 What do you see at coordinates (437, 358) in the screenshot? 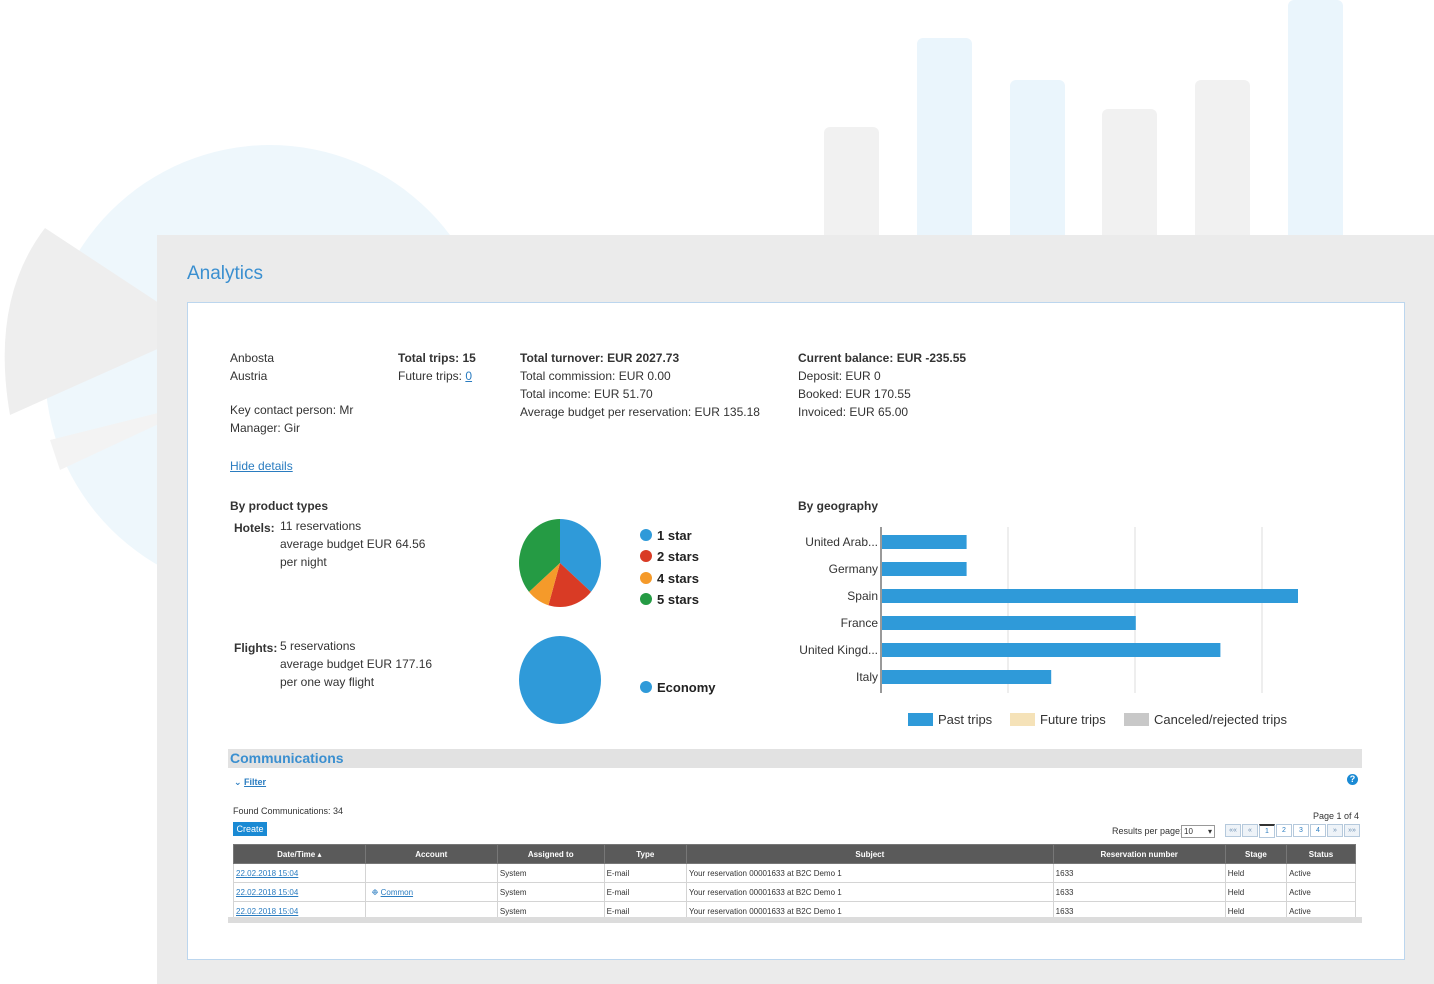
I see `total-trips: Total trips: 15` at bounding box center [437, 358].